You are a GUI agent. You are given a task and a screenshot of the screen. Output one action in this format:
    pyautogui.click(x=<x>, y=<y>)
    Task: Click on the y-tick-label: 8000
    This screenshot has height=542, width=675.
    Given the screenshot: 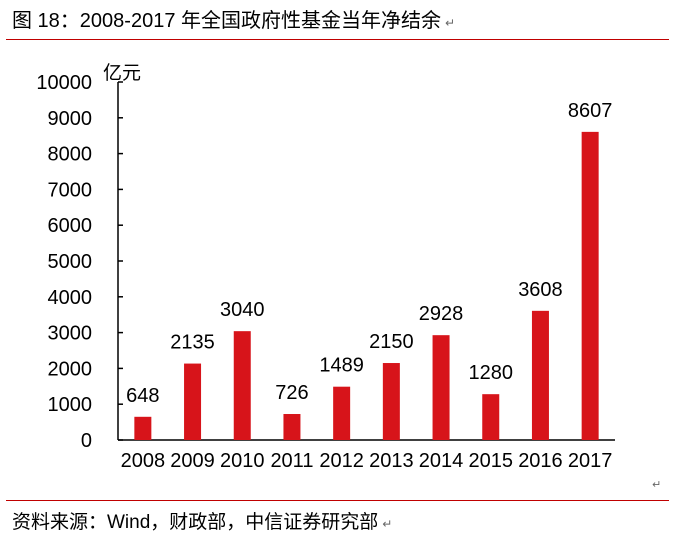 What is the action you would take?
    pyautogui.click(x=70, y=155)
    